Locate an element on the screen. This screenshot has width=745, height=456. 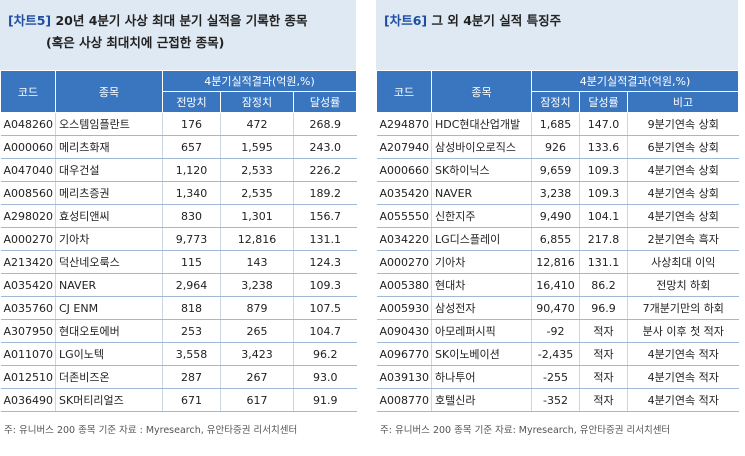
cell-code: A012510 is located at coordinates (28, 377).